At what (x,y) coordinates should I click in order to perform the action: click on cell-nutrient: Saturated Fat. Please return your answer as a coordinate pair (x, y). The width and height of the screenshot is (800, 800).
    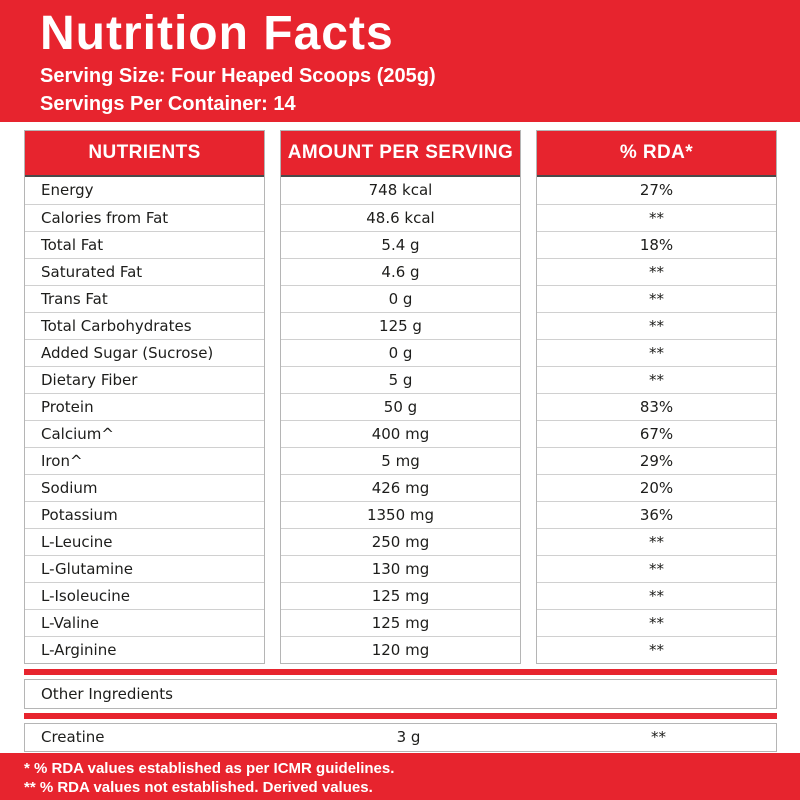
    Looking at the image, I should click on (144, 271).